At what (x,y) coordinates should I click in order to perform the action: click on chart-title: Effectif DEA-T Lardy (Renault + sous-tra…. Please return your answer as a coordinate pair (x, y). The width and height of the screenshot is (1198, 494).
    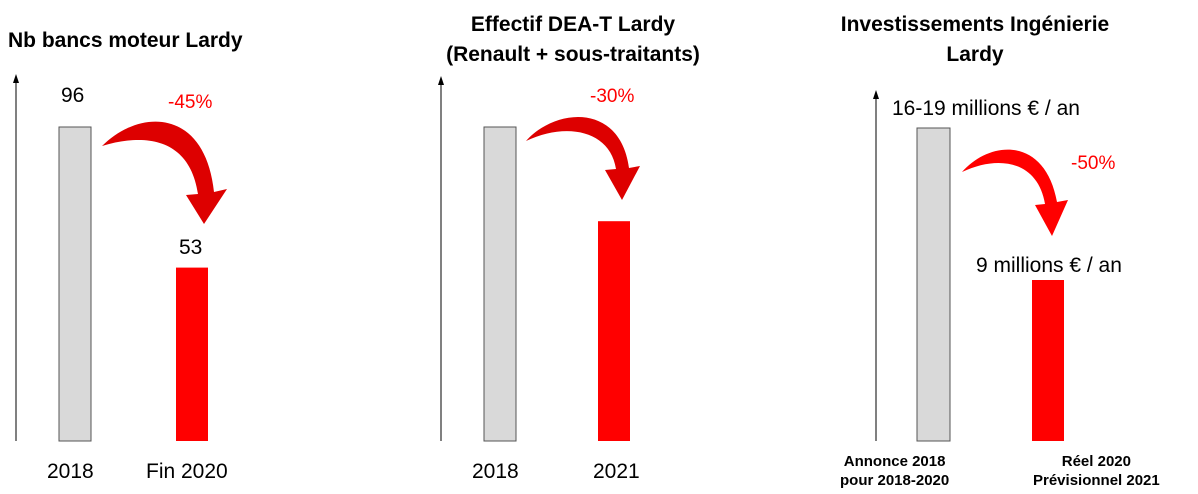
    Looking at the image, I should click on (573, 40).